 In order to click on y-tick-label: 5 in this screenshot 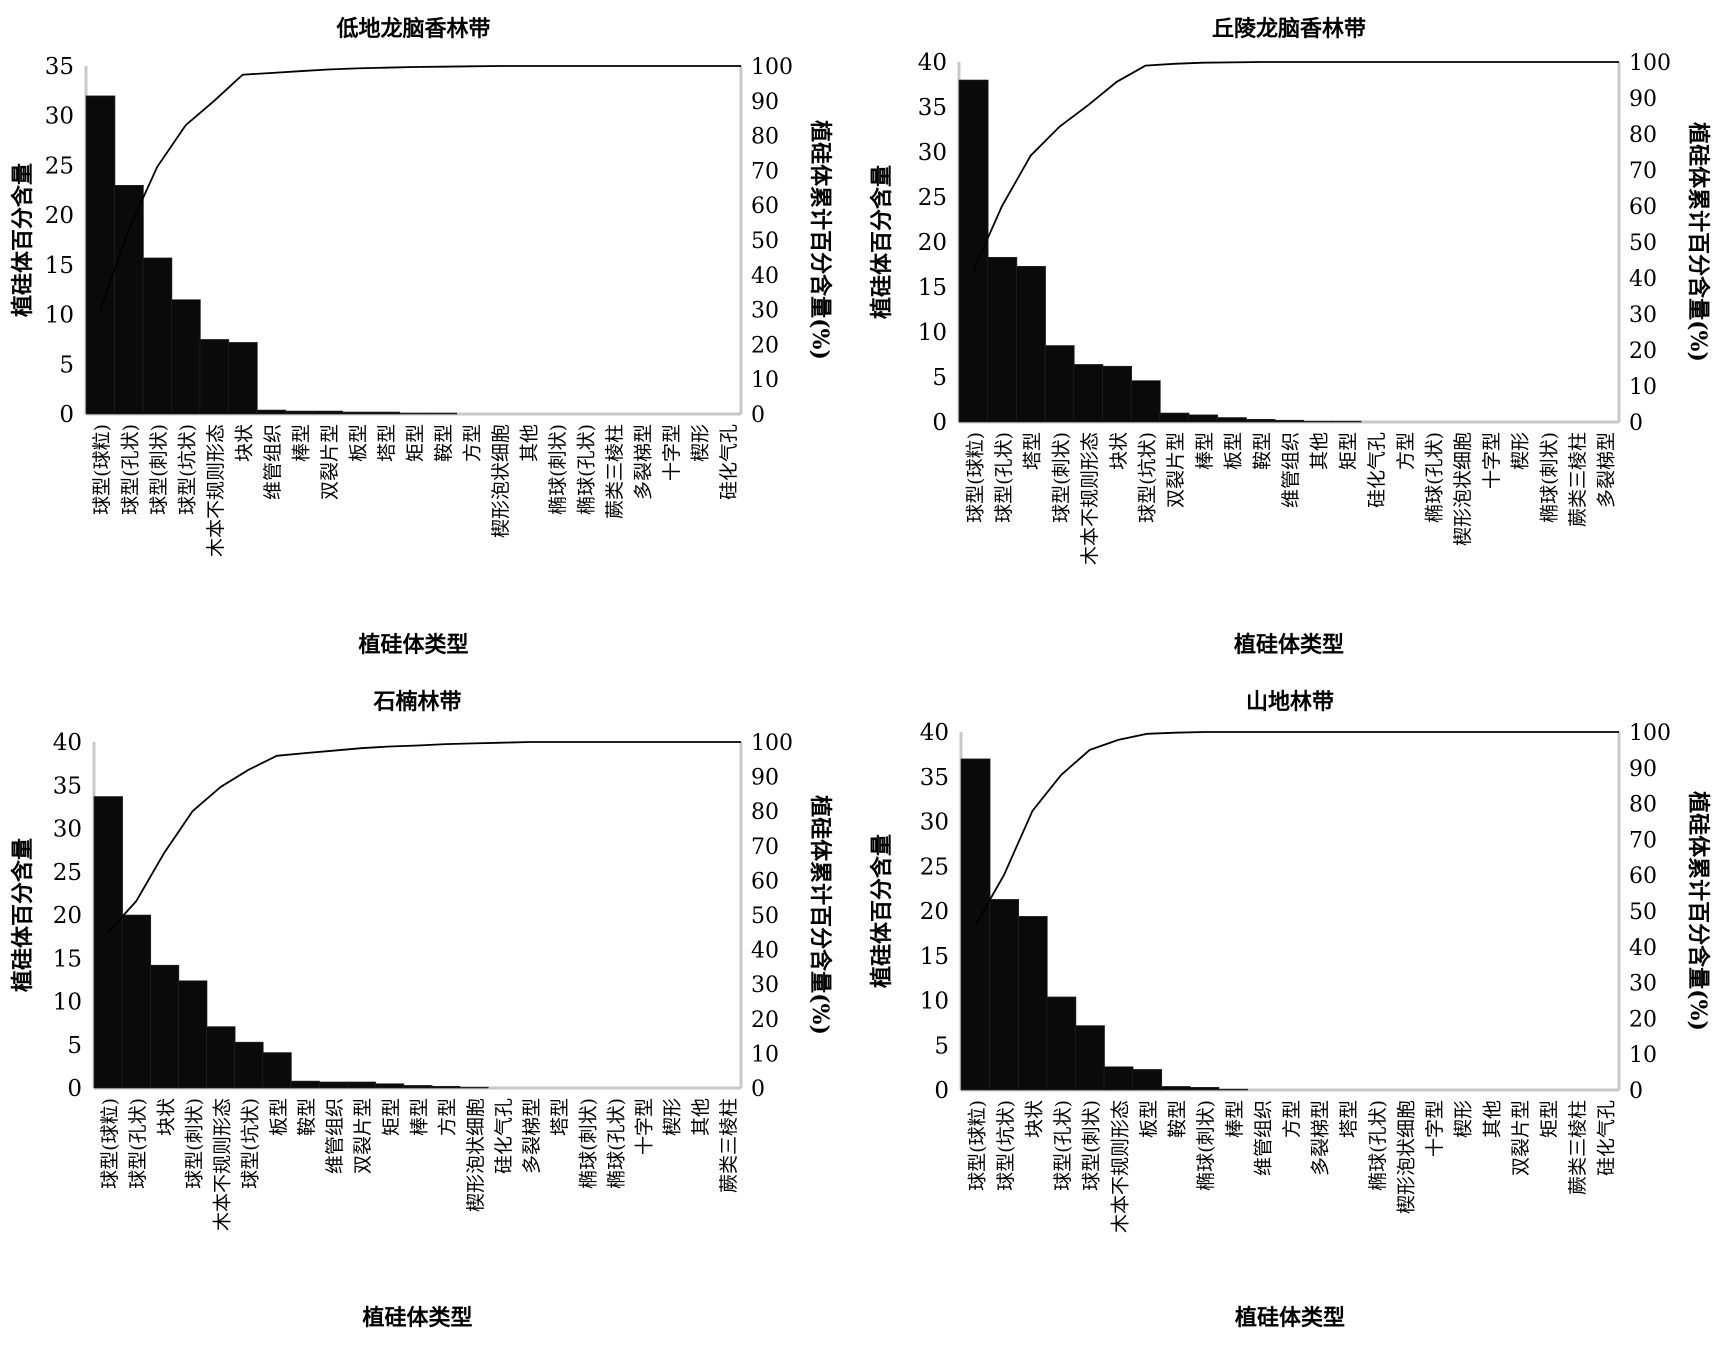, I will do `click(74, 1046)`.